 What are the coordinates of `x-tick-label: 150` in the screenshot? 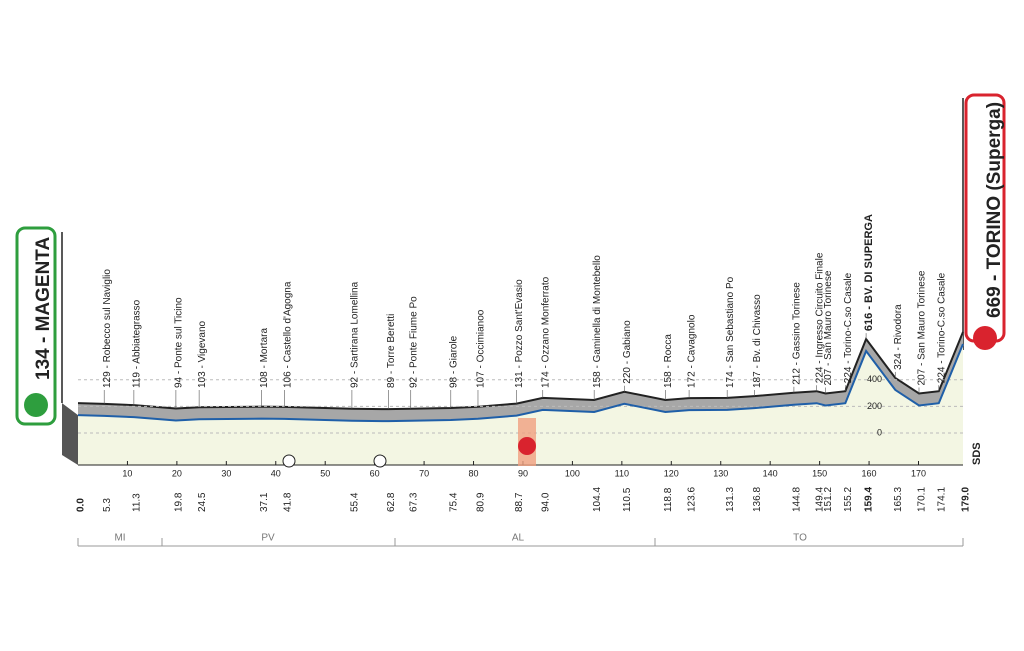 It's located at (819, 473).